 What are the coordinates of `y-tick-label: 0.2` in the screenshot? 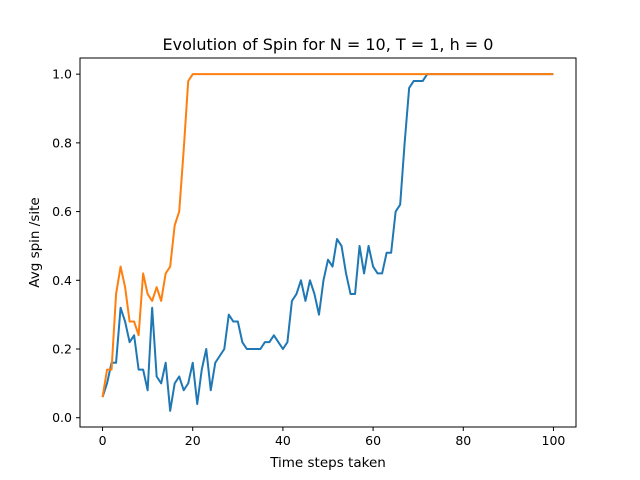 It's located at (62, 349).